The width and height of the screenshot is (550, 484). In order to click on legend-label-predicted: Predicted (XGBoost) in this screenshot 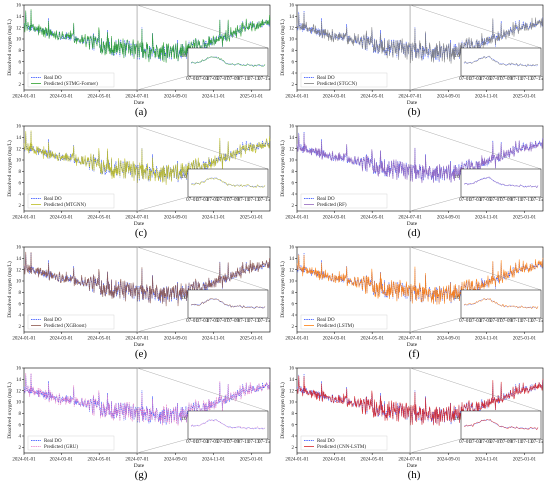, I will do `click(65, 326)`.